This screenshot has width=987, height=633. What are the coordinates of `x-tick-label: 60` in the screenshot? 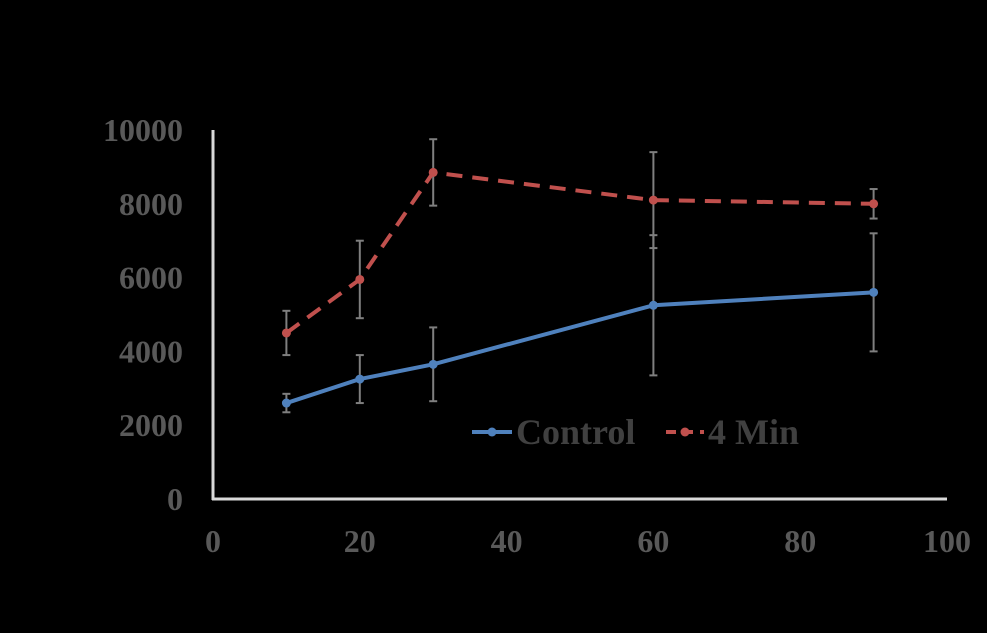 It's located at (653, 541).